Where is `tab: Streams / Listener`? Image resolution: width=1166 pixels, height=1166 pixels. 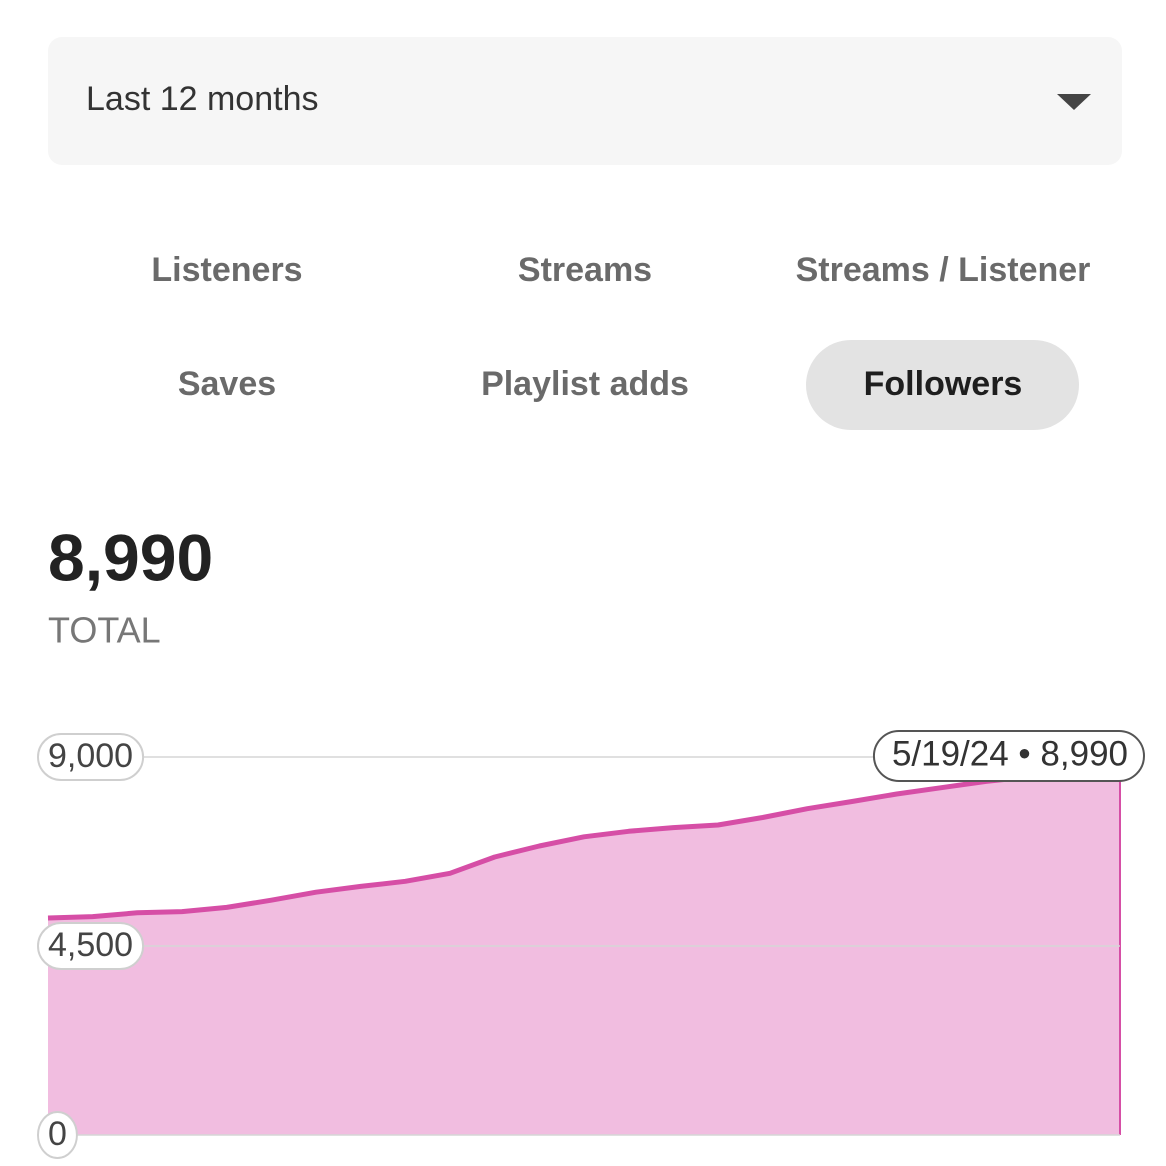 tab: Streams / Listener is located at coordinates (943, 270).